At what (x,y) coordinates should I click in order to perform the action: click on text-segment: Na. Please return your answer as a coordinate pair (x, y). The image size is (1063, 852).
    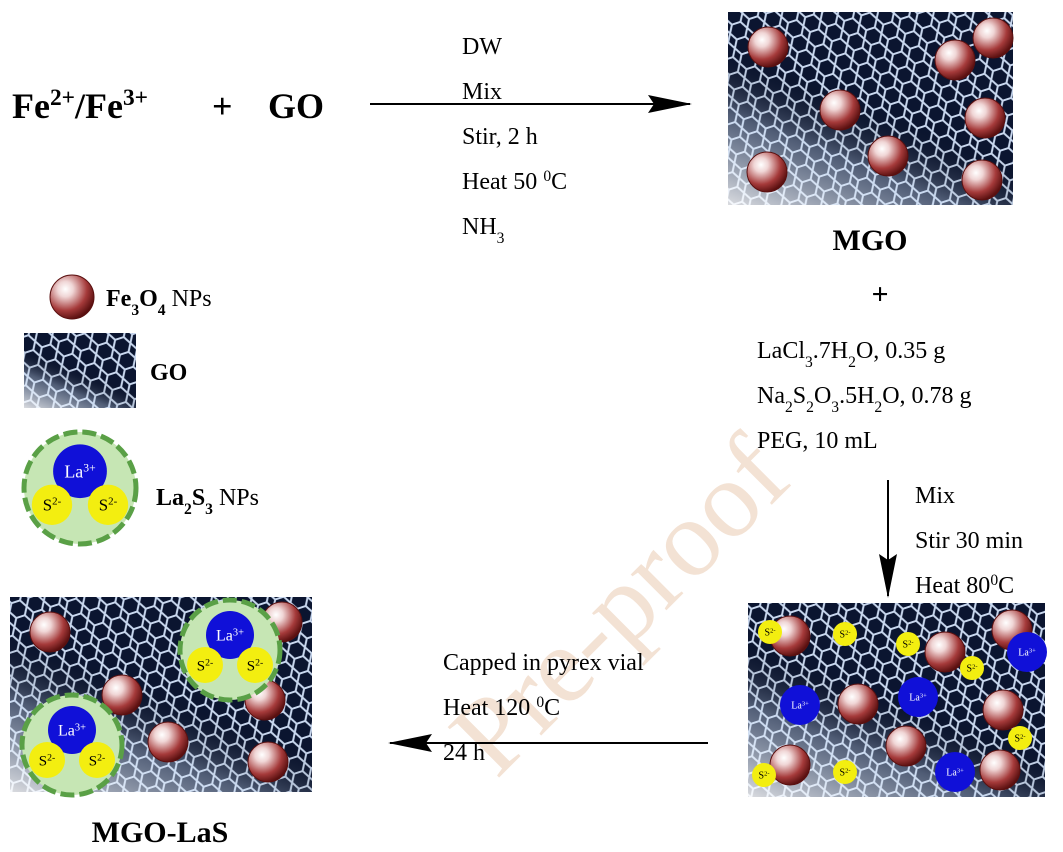
    Looking at the image, I should click on (771, 396).